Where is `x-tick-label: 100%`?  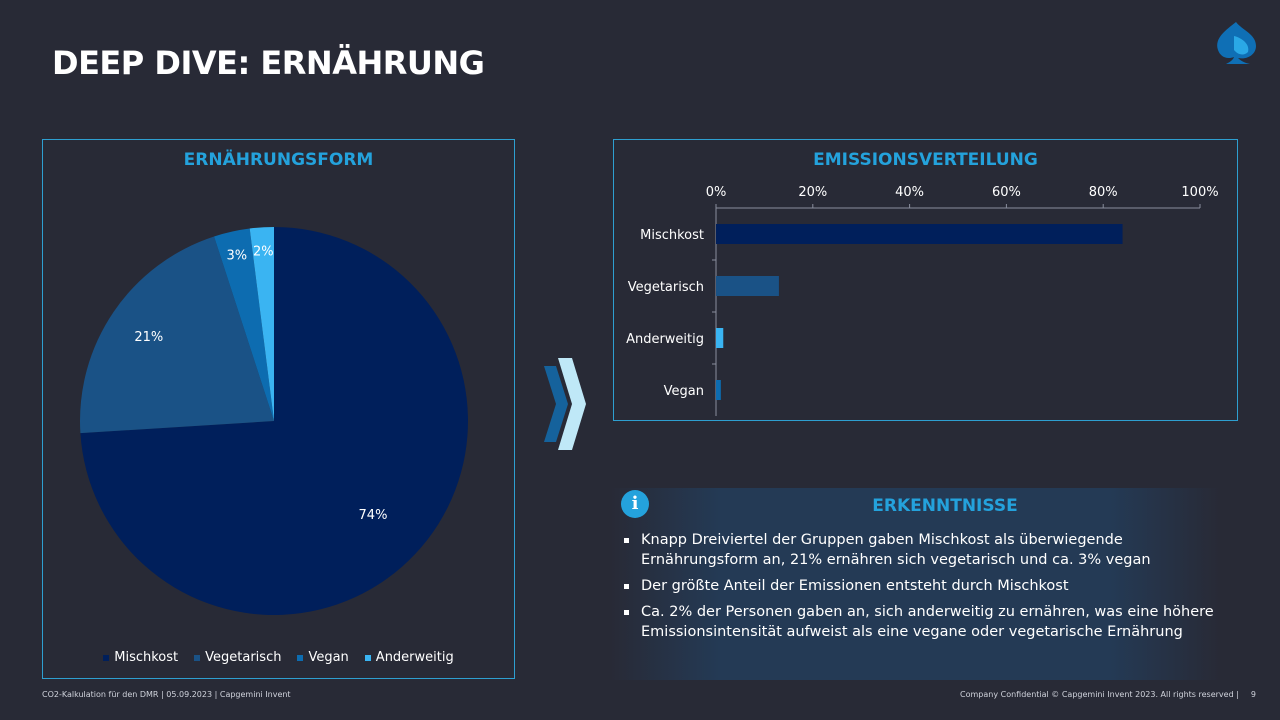
x-tick-label: 100% is located at coordinates (1199, 192).